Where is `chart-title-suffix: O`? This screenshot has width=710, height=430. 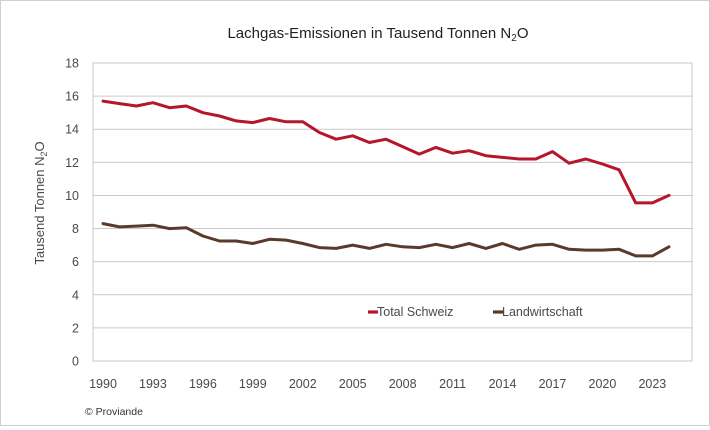
chart-title-suffix: O is located at coordinates (523, 33).